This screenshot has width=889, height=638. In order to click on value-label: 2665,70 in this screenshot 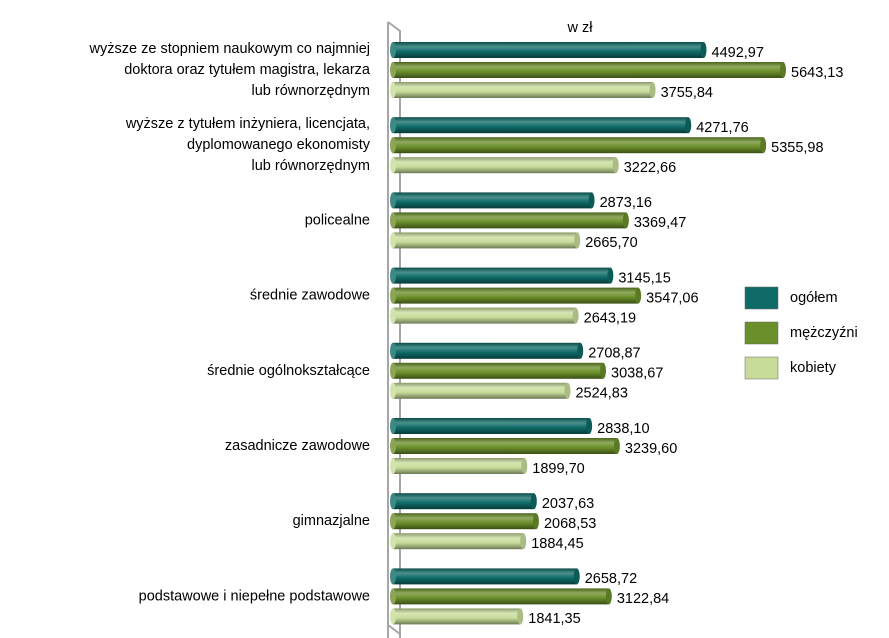, I will do `click(611, 243)`.